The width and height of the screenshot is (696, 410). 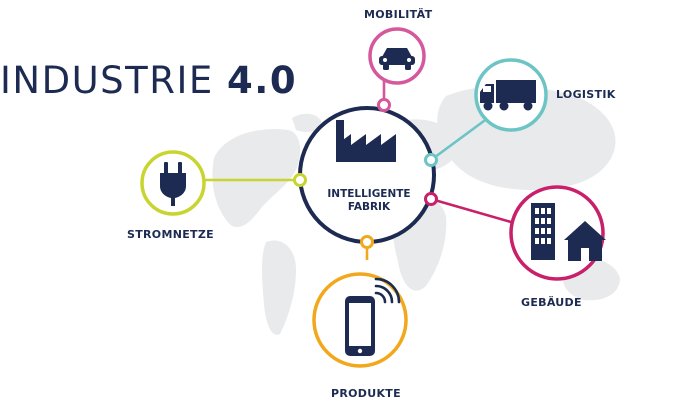 What do you see at coordinates (397, 59) in the screenshot?
I see `car-icon` at bounding box center [397, 59].